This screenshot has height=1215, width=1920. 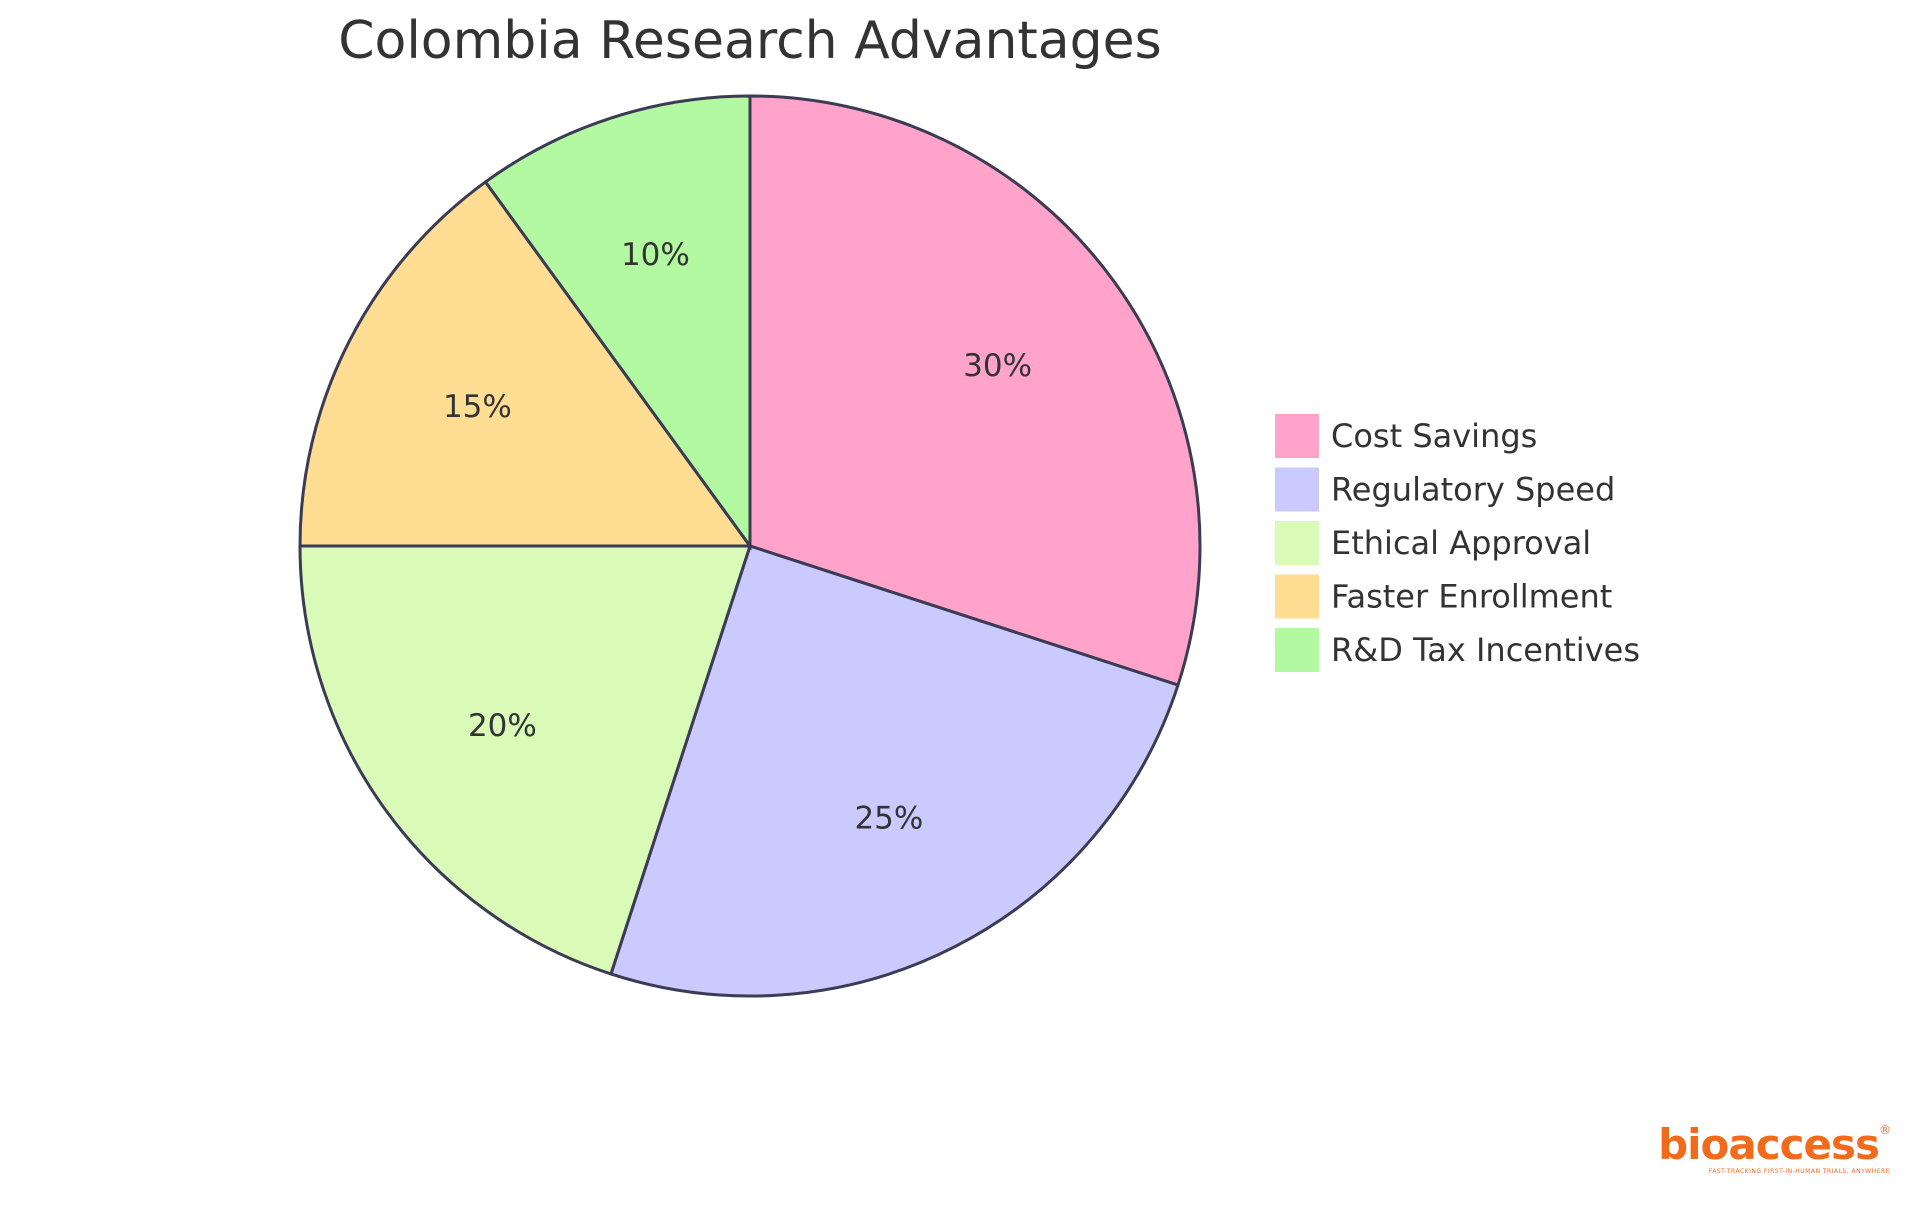 What do you see at coordinates (1297, 489) in the screenshot?
I see `legend-swatch-regulatory-speed` at bounding box center [1297, 489].